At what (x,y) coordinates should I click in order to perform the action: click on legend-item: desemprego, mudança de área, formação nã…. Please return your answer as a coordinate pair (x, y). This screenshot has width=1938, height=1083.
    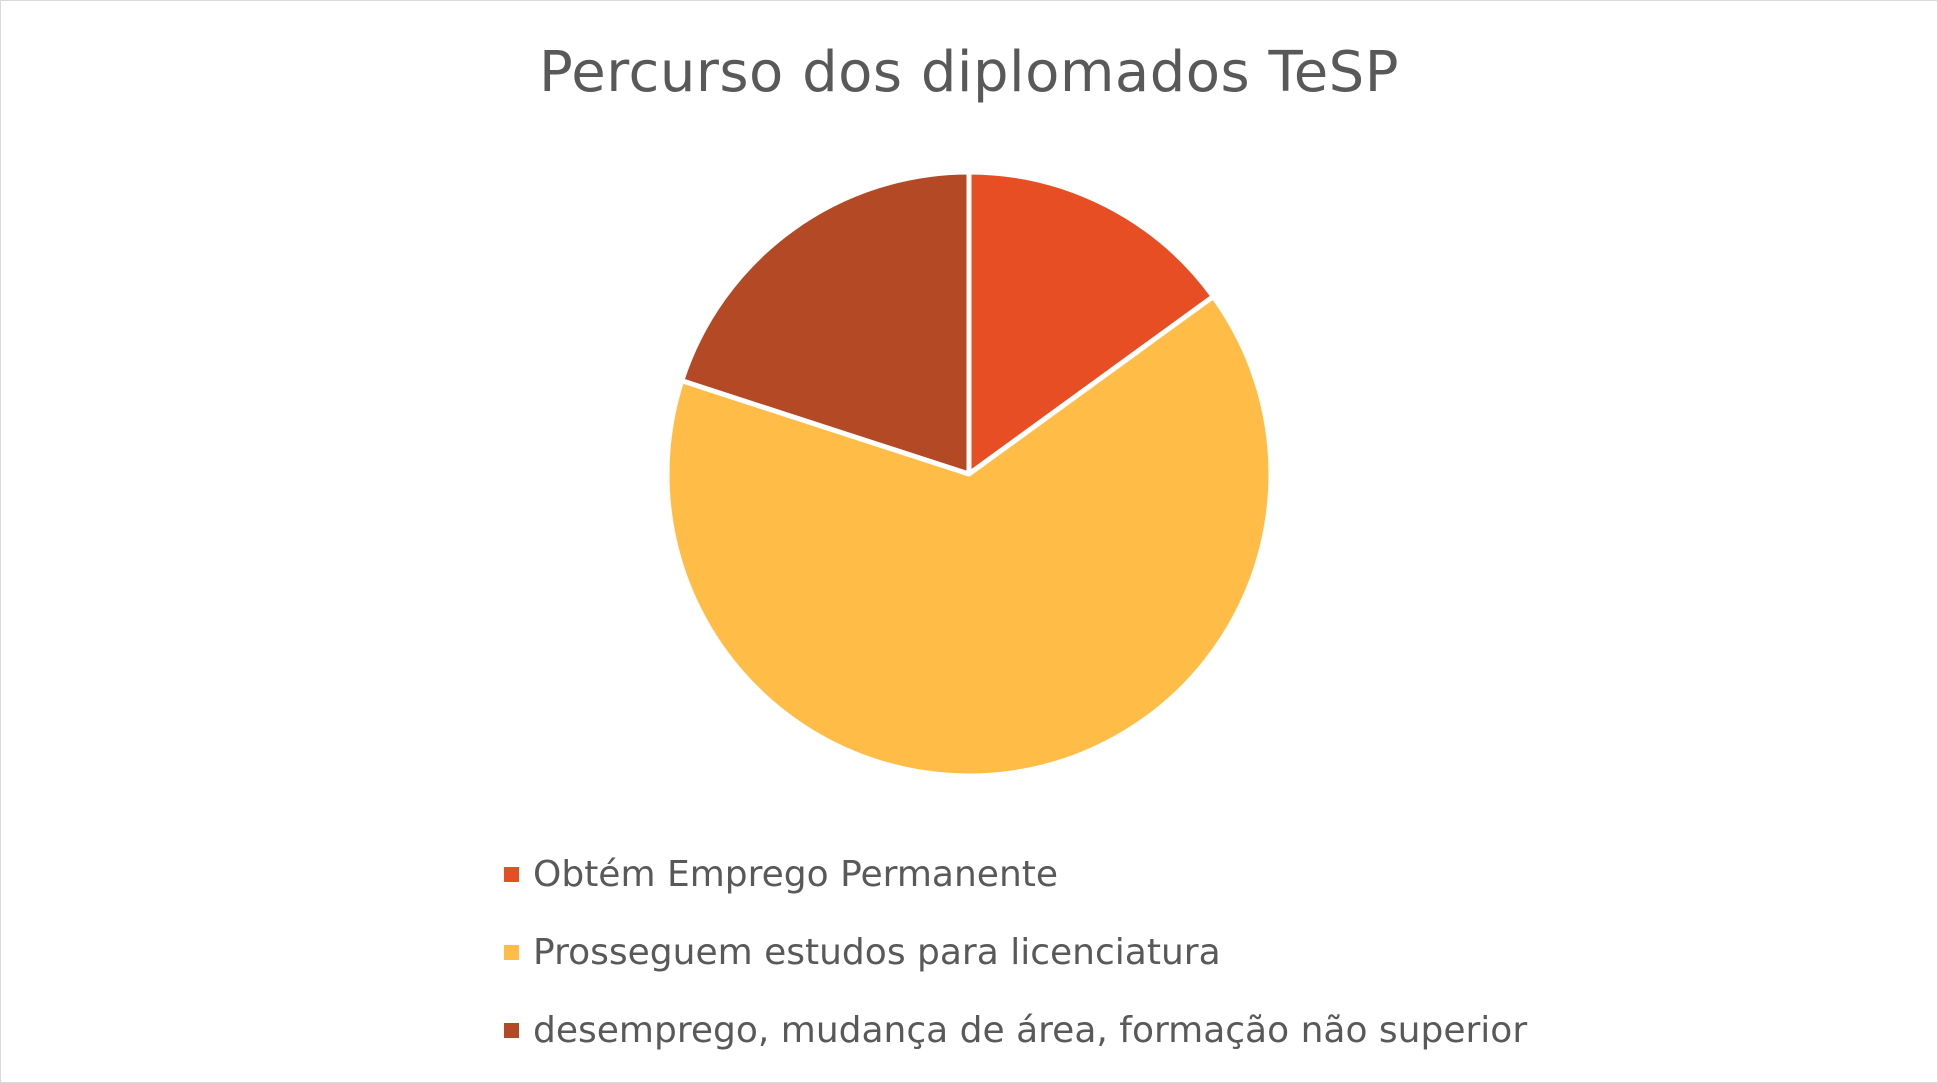
    Looking at the image, I should click on (1015, 1030).